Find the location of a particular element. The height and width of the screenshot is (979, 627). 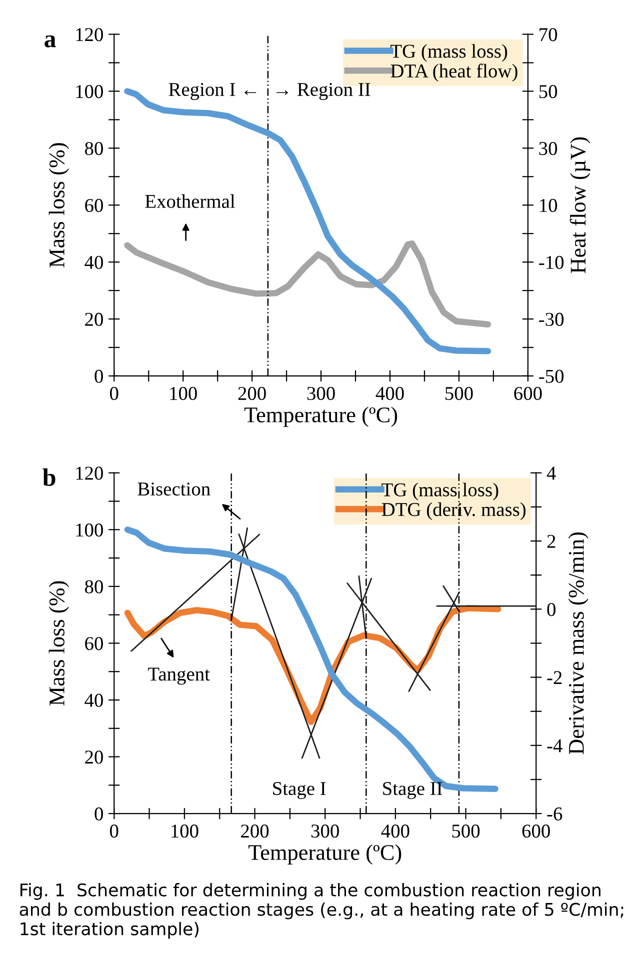

y2-tick-label: -10 is located at coordinates (551, 262).